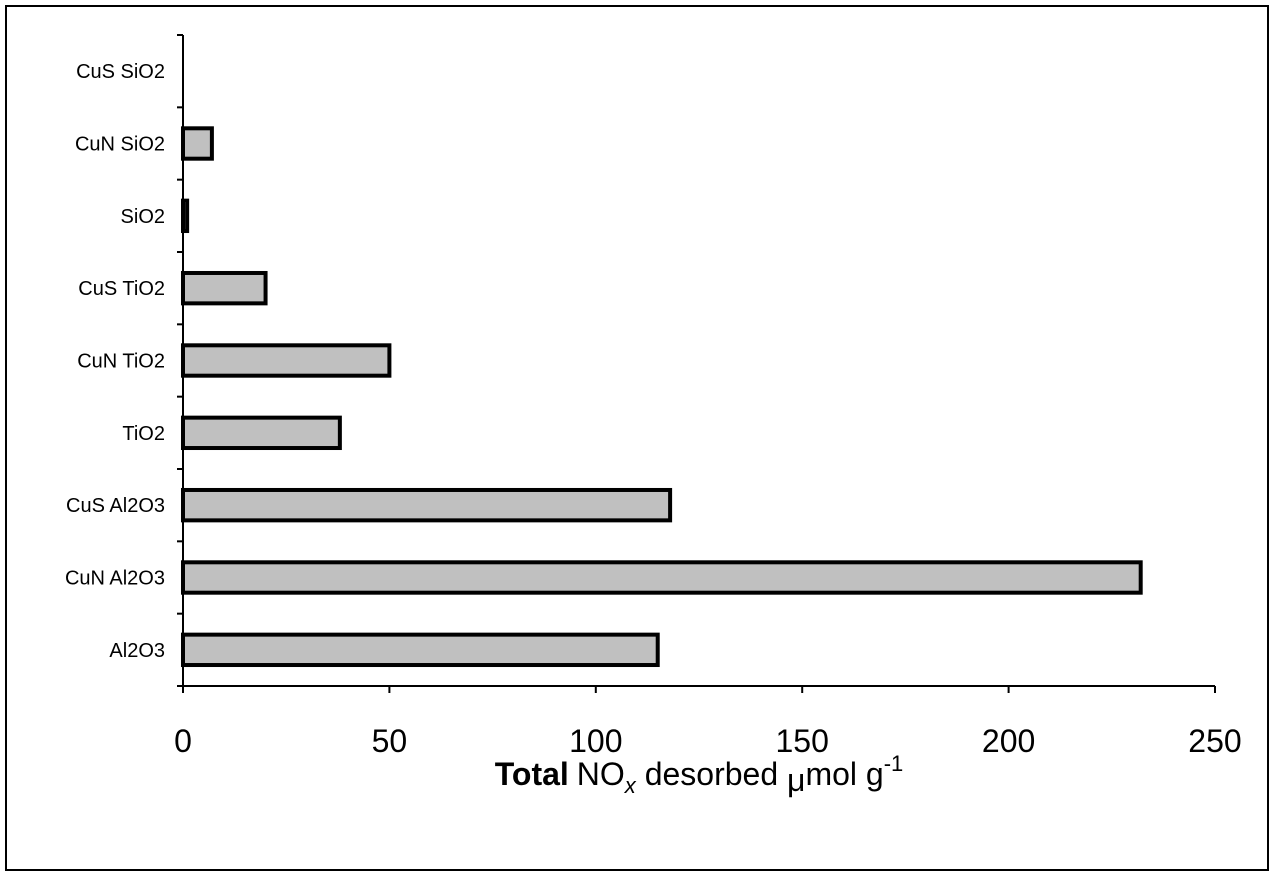  I want to click on category-label: CuS SiO2, so click(120, 72).